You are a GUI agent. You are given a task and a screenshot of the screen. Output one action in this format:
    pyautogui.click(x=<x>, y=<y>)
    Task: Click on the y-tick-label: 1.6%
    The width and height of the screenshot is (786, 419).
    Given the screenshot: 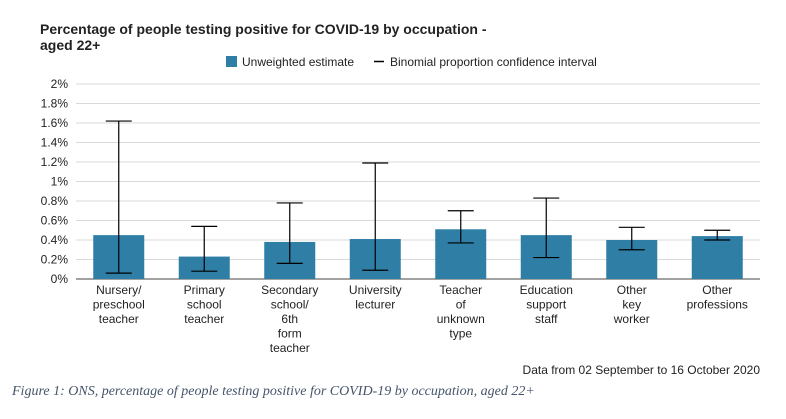 What is the action you would take?
    pyautogui.click(x=55, y=123)
    